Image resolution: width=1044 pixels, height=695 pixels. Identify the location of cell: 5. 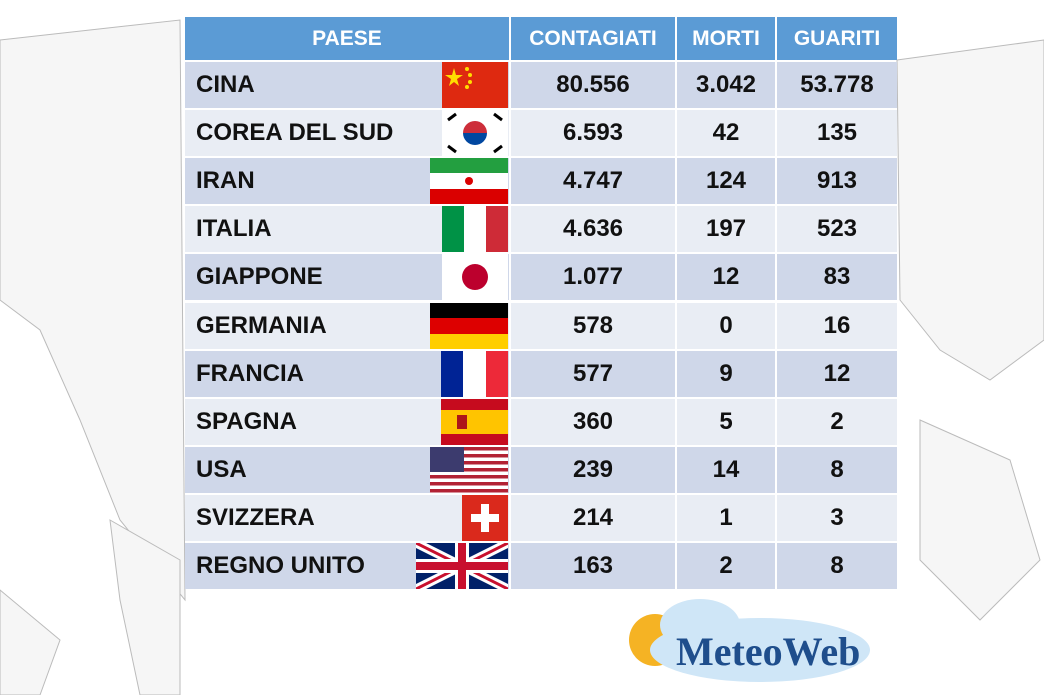
(726, 421).